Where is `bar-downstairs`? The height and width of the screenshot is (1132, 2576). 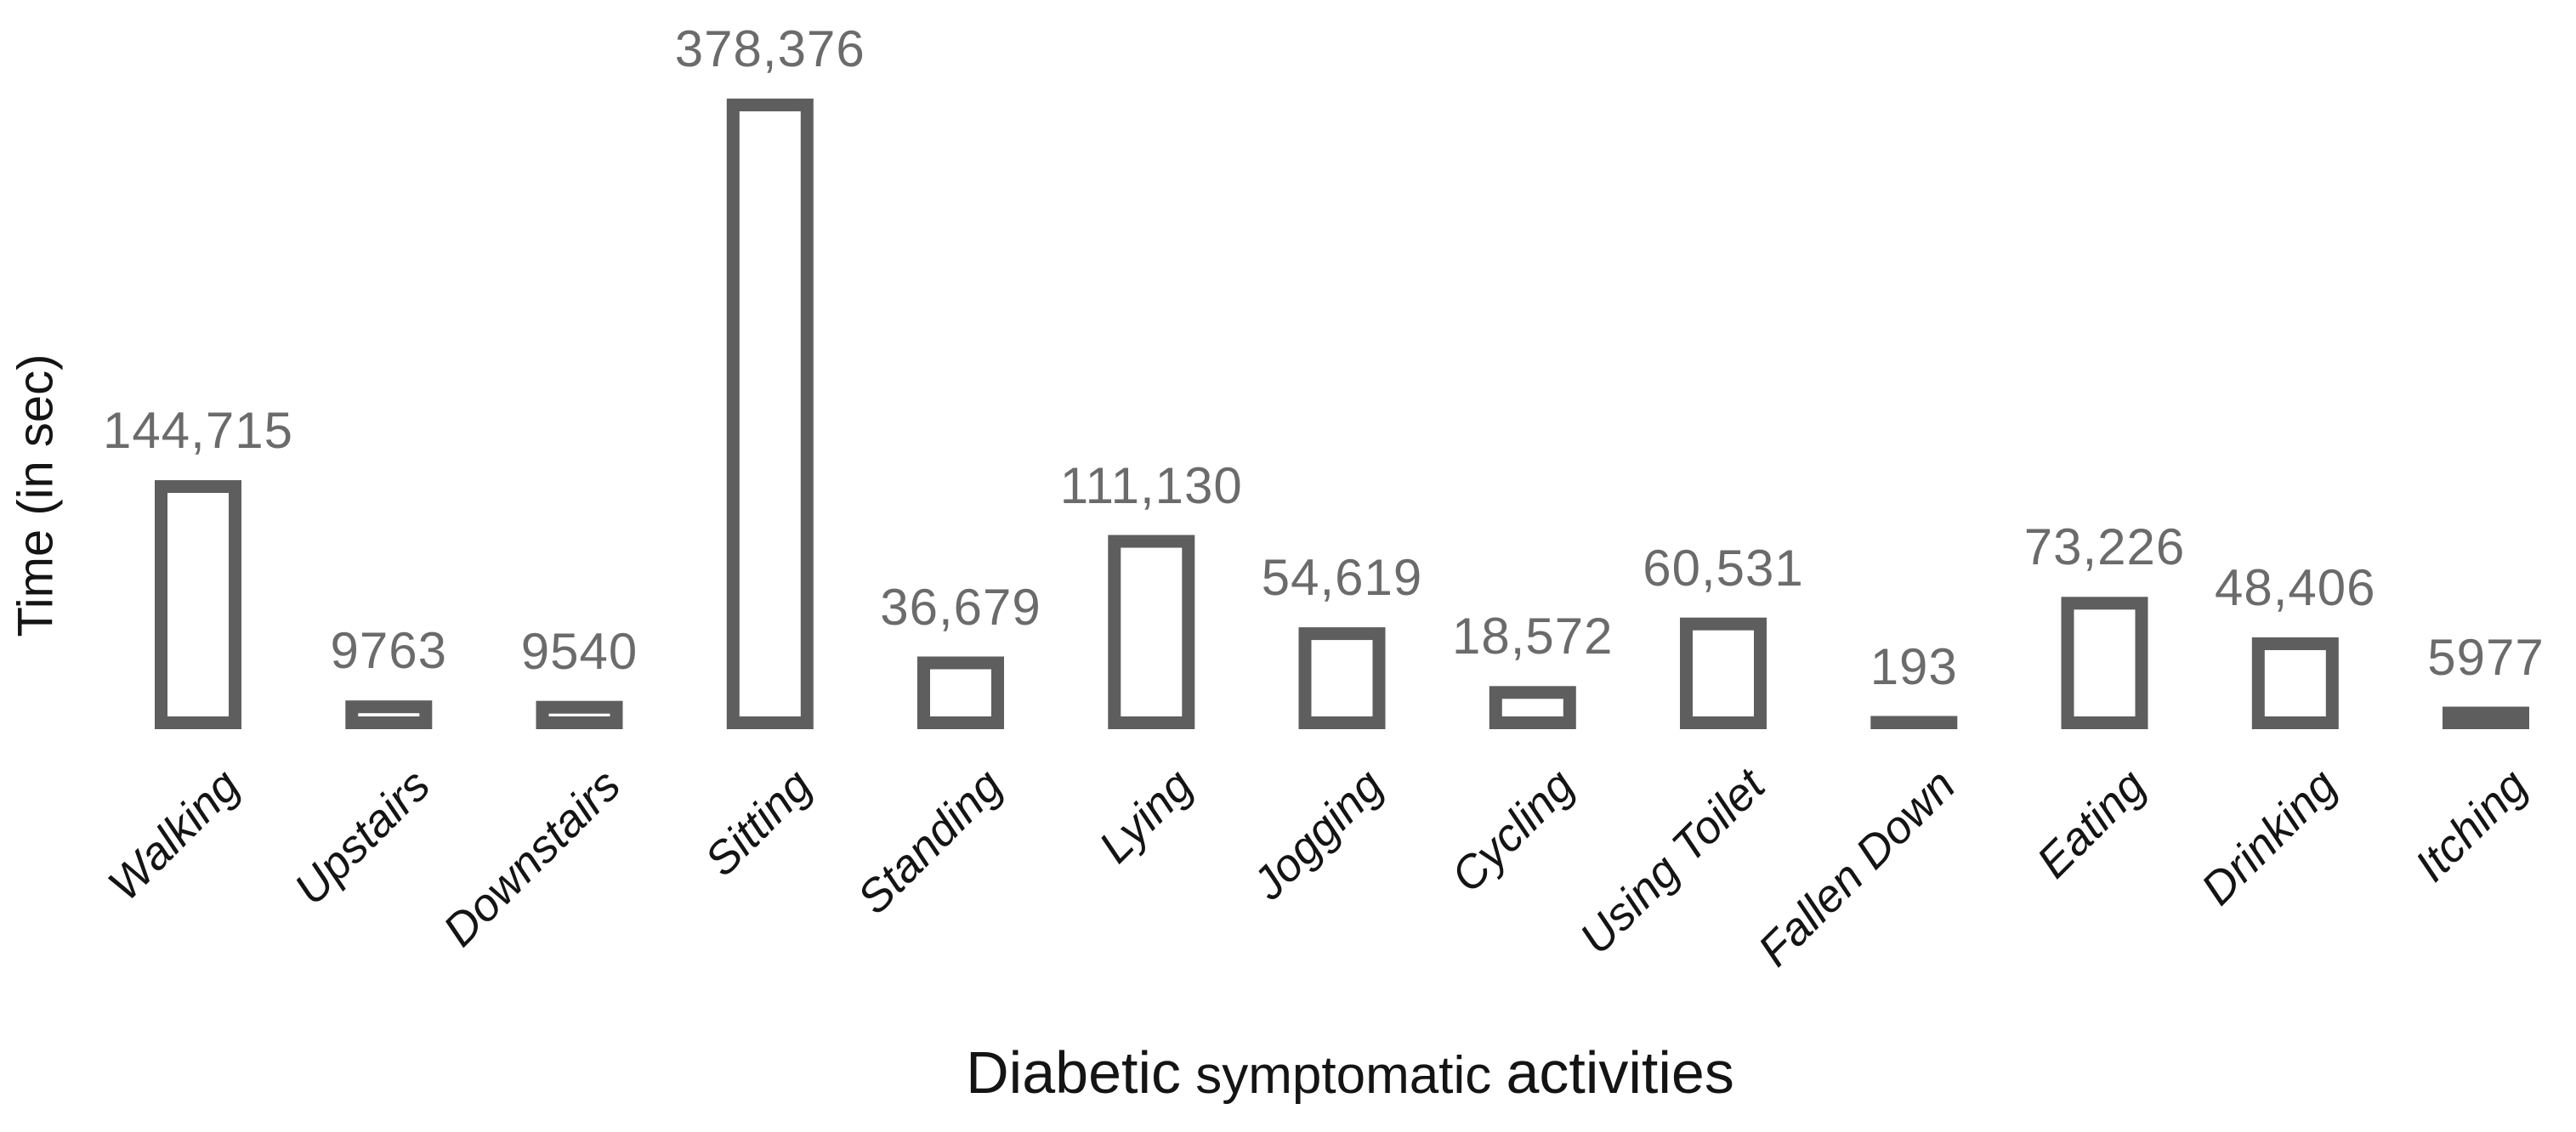 bar-downstairs is located at coordinates (580, 715).